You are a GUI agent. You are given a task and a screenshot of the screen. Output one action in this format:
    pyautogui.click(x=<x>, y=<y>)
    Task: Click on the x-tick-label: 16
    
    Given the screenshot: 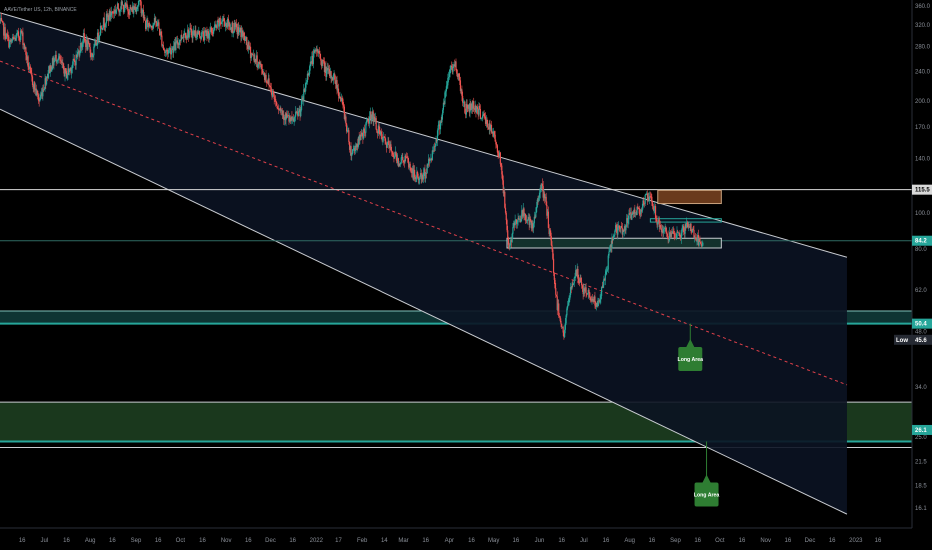 What is the action you would take?
    pyautogui.click(x=471, y=541)
    